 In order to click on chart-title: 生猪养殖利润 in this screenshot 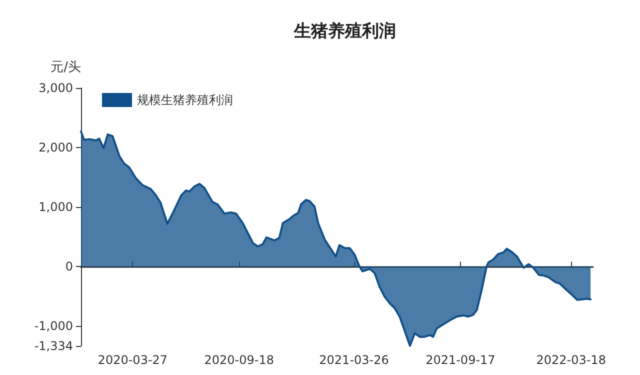, I will do `click(344, 32)`.